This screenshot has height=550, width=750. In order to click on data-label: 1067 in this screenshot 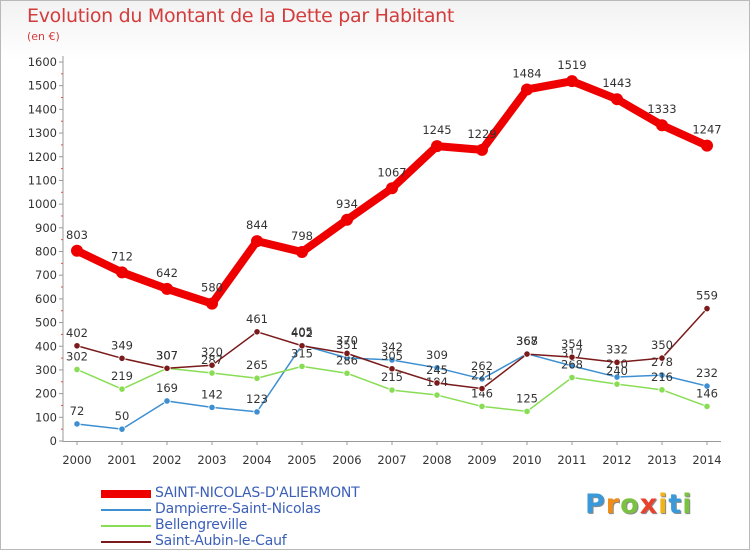, I will do `click(391, 172)`.